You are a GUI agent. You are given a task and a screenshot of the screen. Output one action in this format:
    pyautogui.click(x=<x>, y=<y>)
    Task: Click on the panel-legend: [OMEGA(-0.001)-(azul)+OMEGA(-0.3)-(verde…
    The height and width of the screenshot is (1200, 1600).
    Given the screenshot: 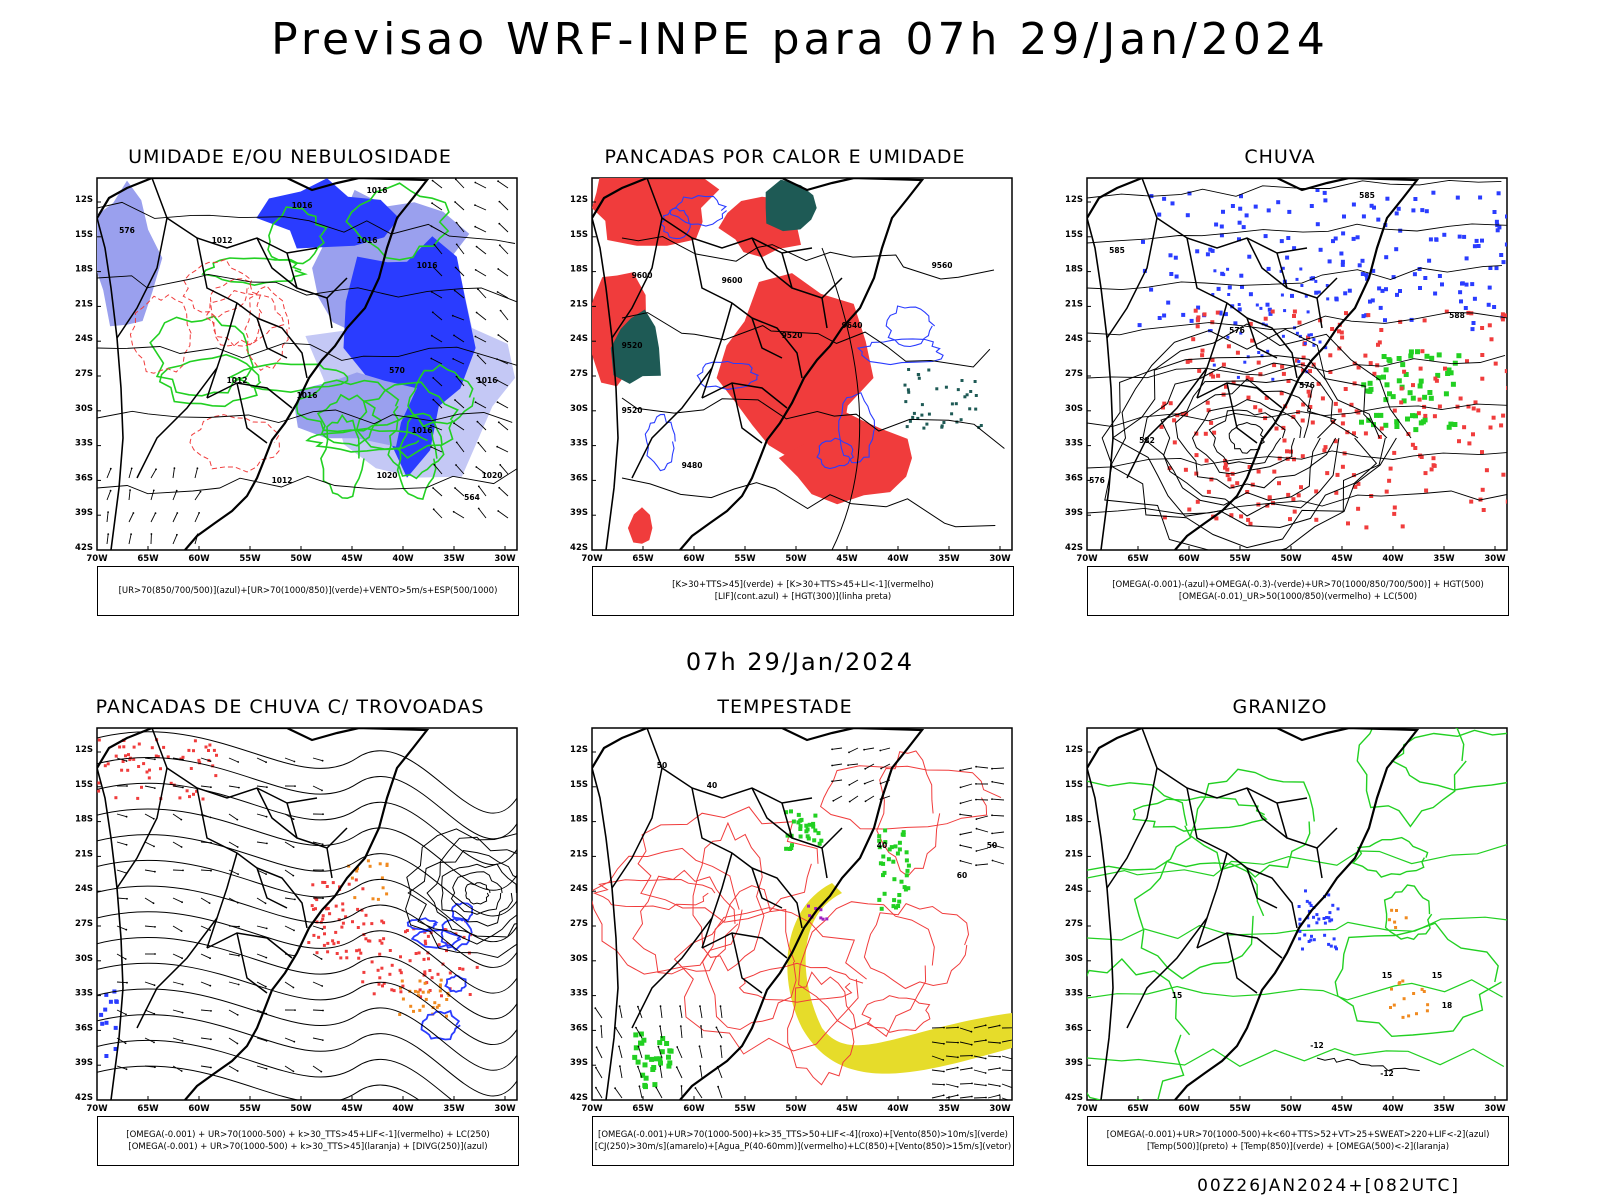 What is the action you would take?
    pyautogui.click(x=1298, y=591)
    